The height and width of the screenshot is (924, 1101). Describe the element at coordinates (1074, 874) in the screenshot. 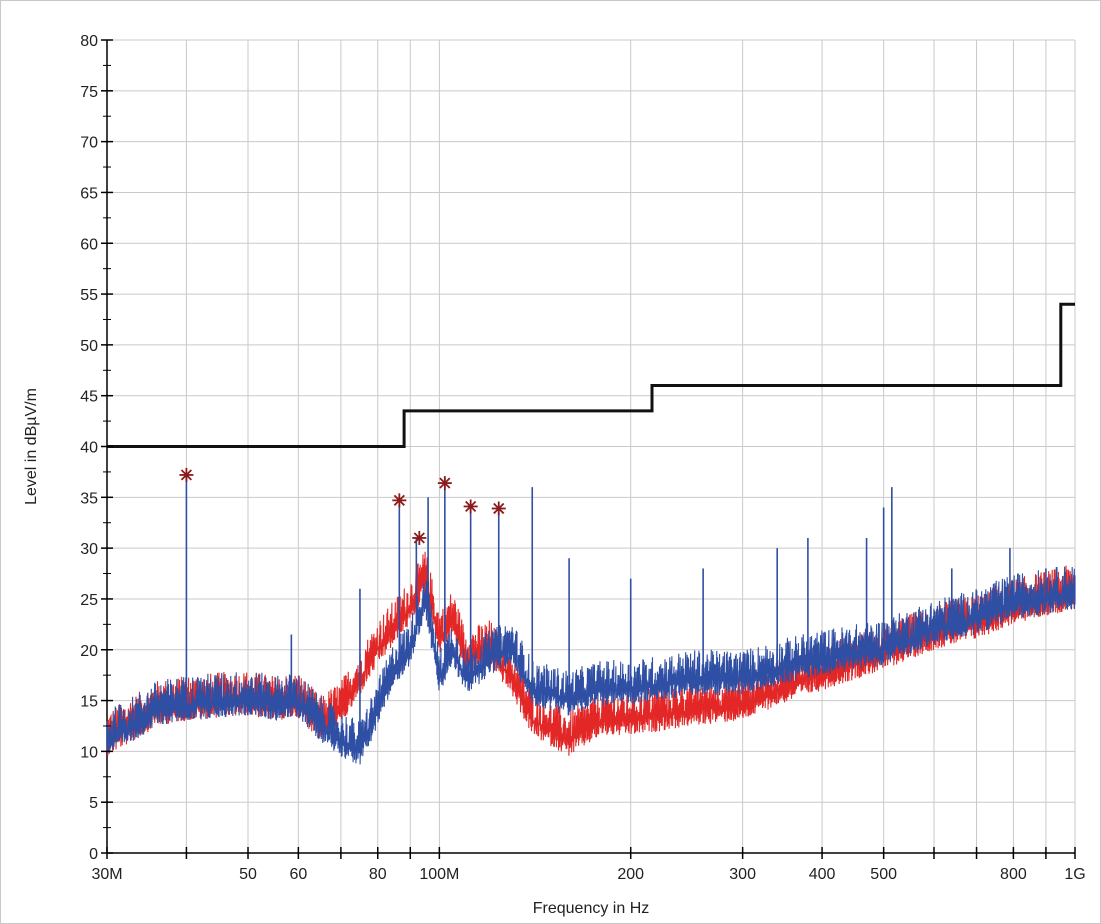

I see `x-tick-label: 1G` at that location.